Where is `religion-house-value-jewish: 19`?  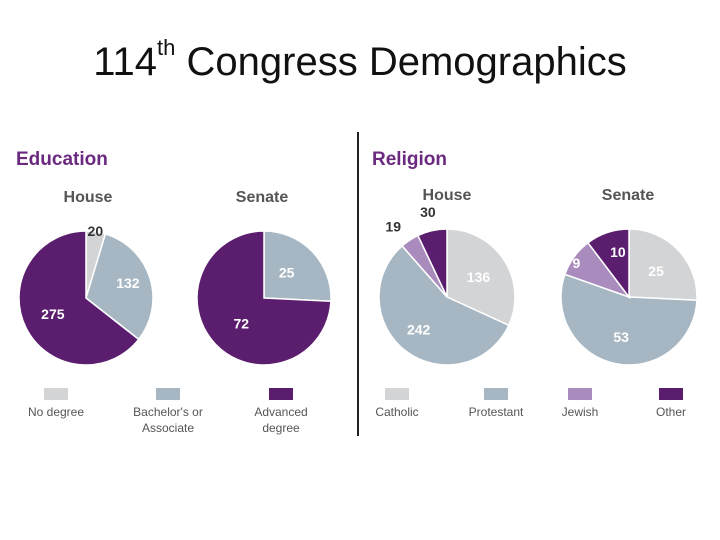
religion-house-value-jewish: 19 is located at coordinates (393, 226).